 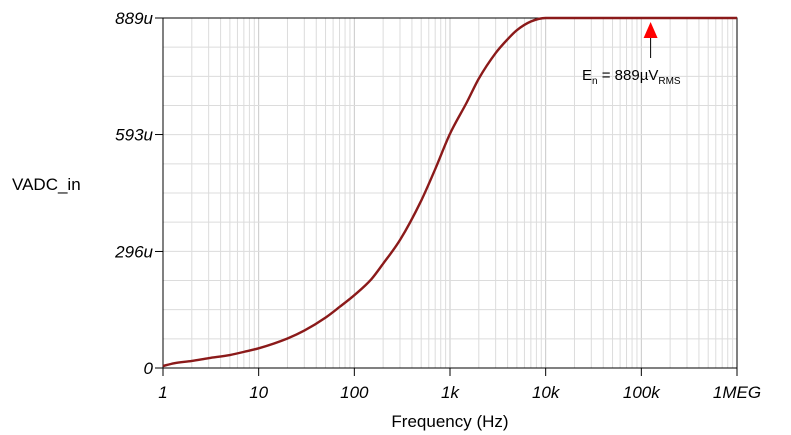 What do you see at coordinates (449, 421) in the screenshot?
I see `x-axis-title: Frequency (Hz)` at bounding box center [449, 421].